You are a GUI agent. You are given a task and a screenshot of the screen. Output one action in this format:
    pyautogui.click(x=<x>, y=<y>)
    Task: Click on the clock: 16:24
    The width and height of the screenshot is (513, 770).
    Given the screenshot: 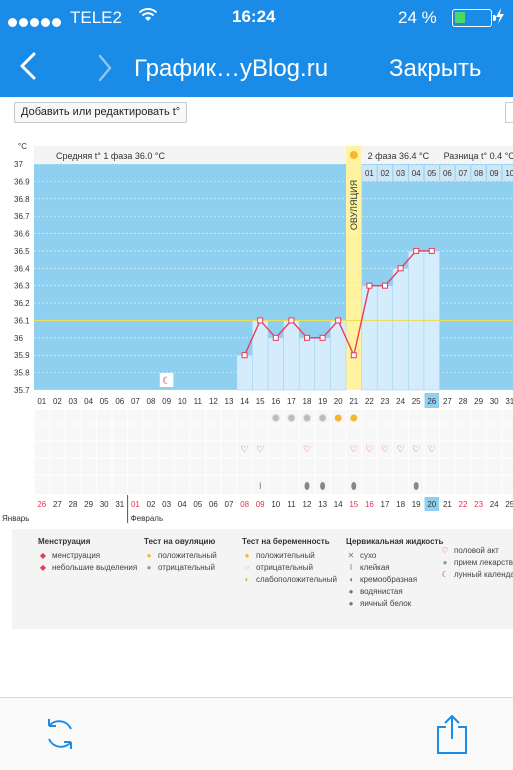 What is the action you would take?
    pyautogui.click(x=254, y=16)
    